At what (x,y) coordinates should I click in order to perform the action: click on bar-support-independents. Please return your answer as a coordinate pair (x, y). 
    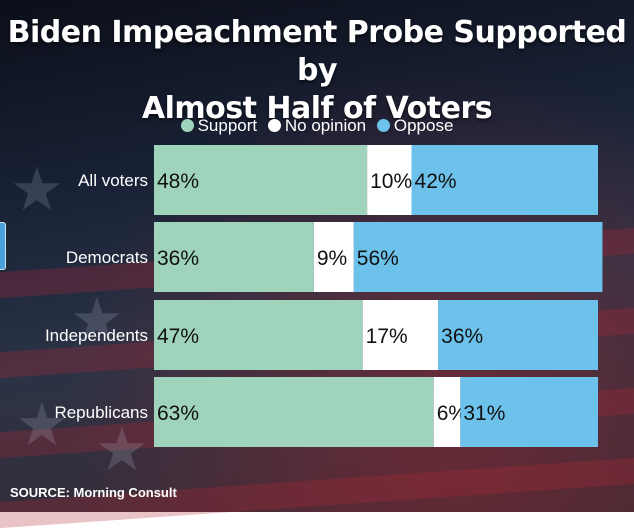
    Looking at the image, I should click on (258, 335).